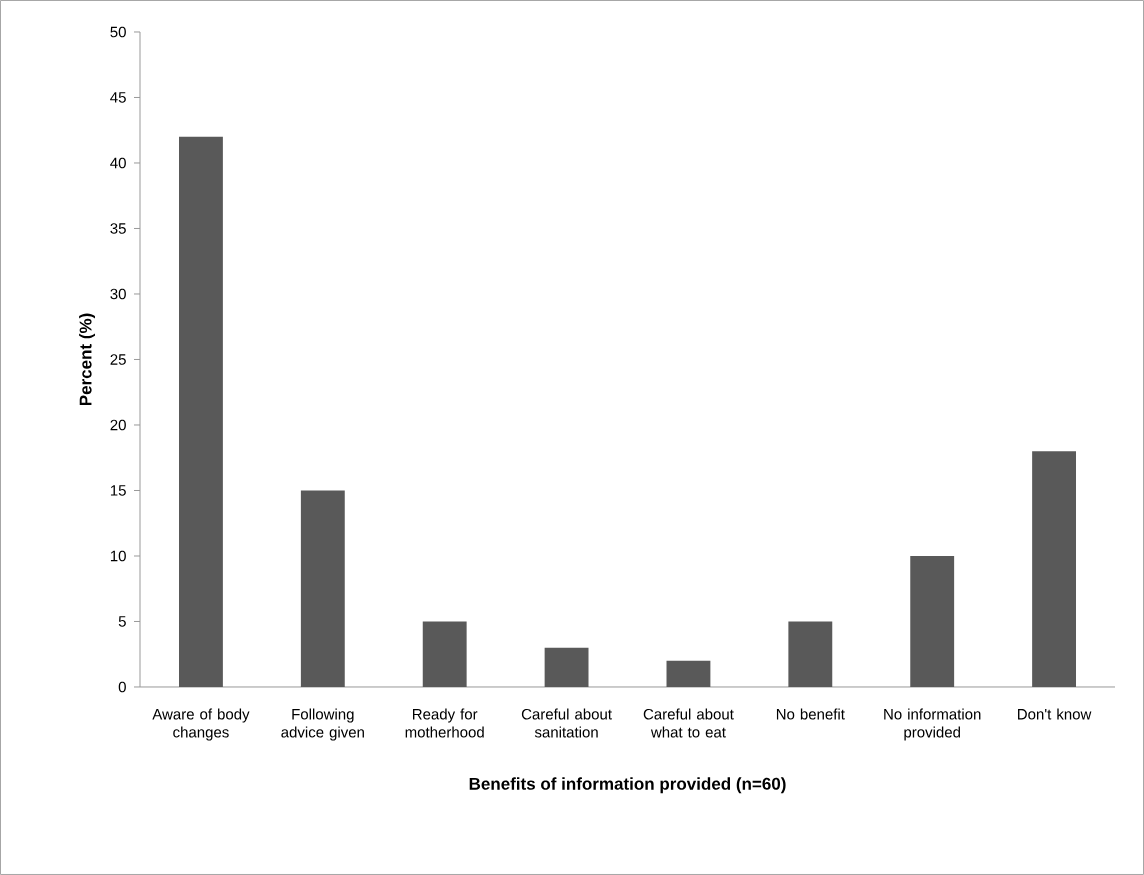 This screenshot has height=875, width=1144. What do you see at coordinates (118, 294) in the screenshot?
I see `y-tick-label: 30` at bounding box center [118, 294].